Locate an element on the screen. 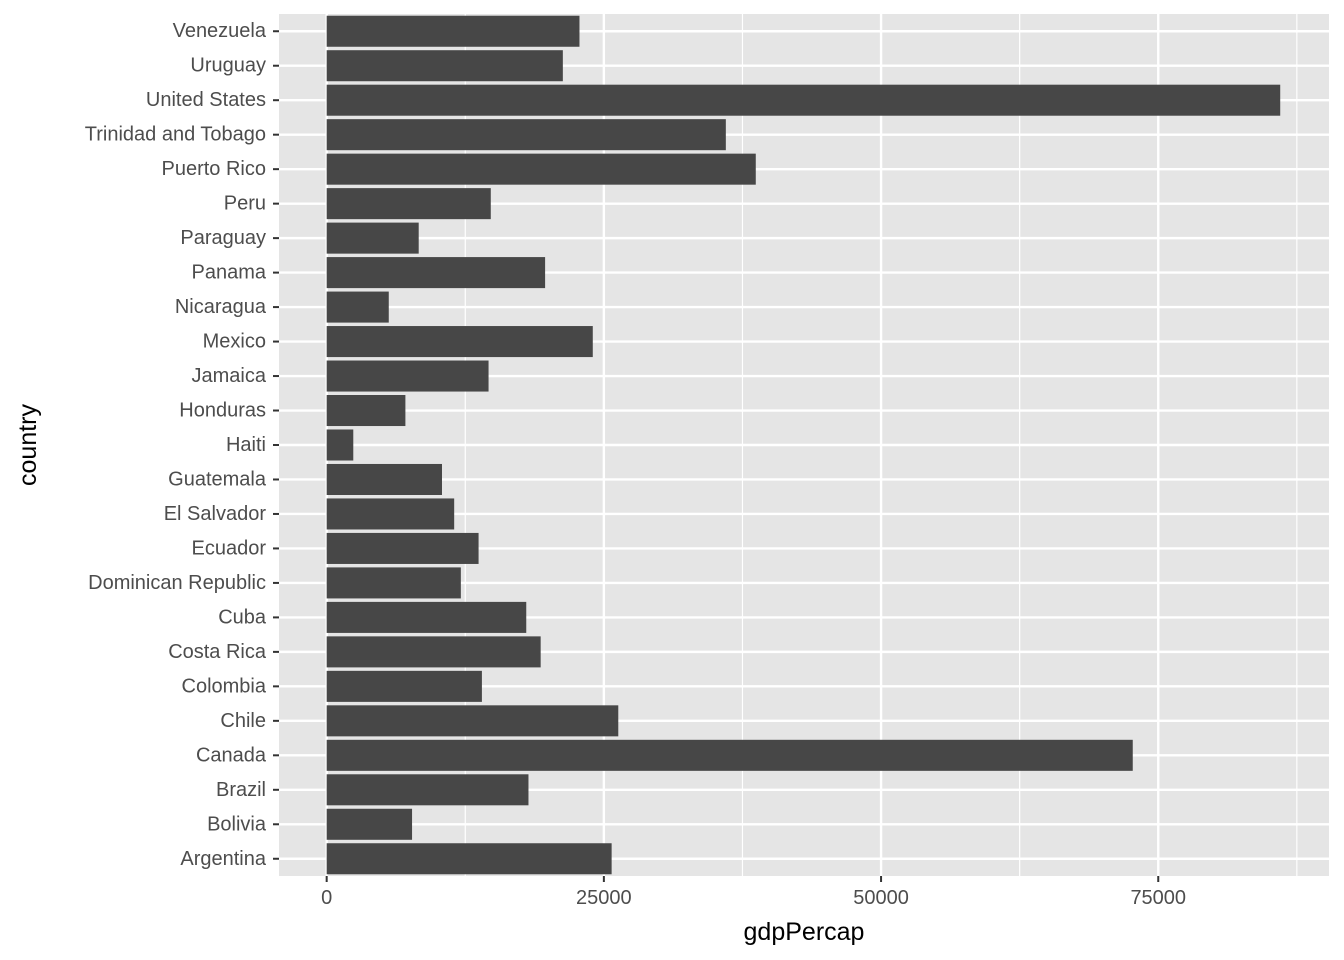 Image resolution: width=1344 pixels, height=960 pixels. y-tick-label: Jamaica is located at coordinates (229, 376).